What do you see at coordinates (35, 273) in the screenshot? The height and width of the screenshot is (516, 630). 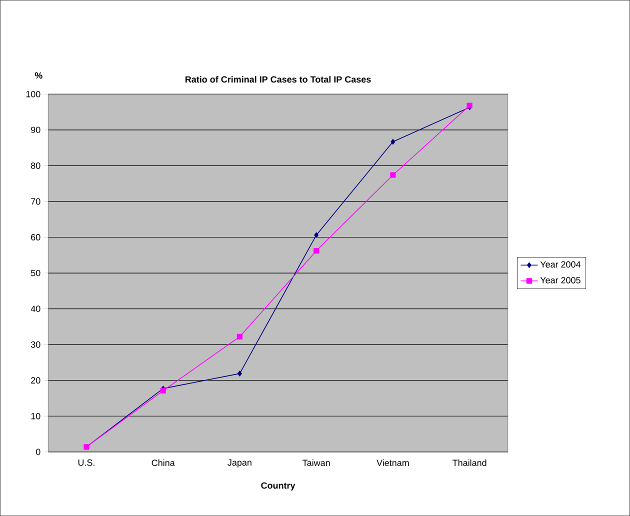 I see `y-tick-label: 50` at bounding box center [35, 273].